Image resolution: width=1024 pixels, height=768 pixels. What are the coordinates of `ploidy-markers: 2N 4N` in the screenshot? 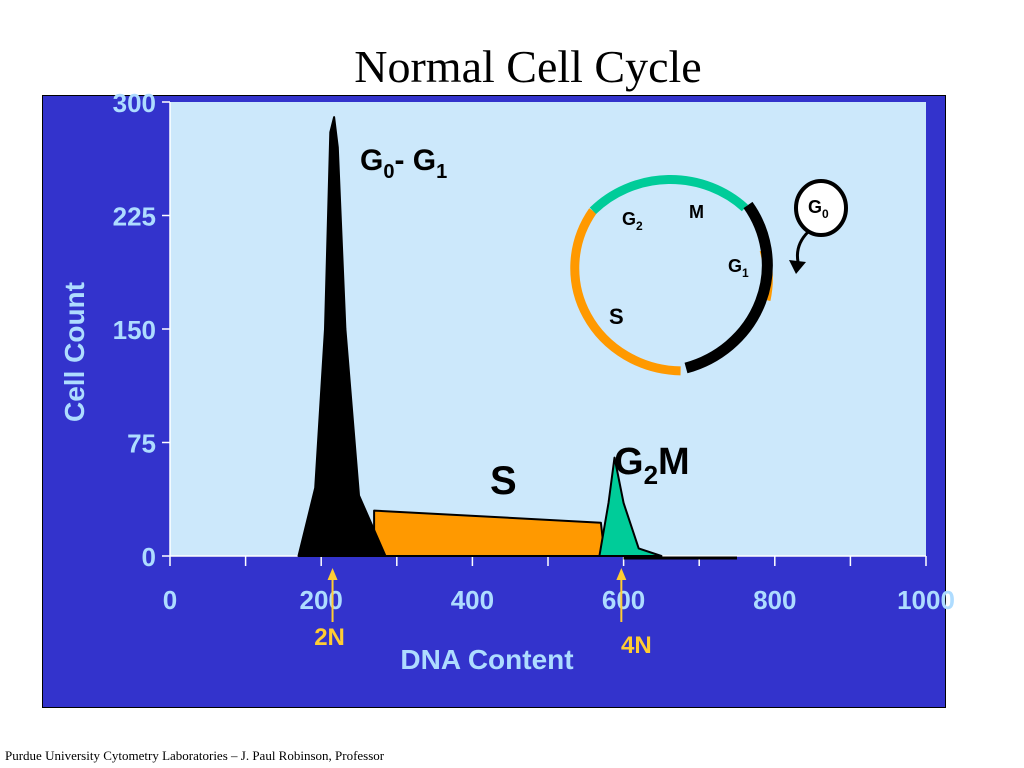 It's located at (483, 613).